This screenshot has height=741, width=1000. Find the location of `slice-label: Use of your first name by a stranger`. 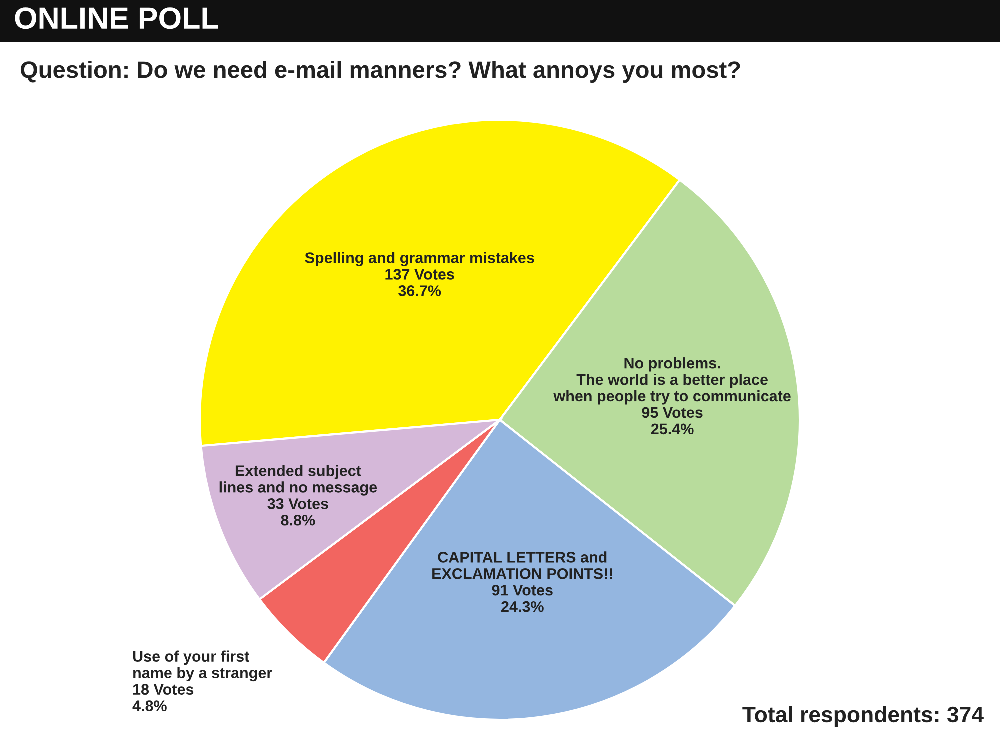

slice-label: Use of your first name by a stranger is located at coordinates (202, 666).